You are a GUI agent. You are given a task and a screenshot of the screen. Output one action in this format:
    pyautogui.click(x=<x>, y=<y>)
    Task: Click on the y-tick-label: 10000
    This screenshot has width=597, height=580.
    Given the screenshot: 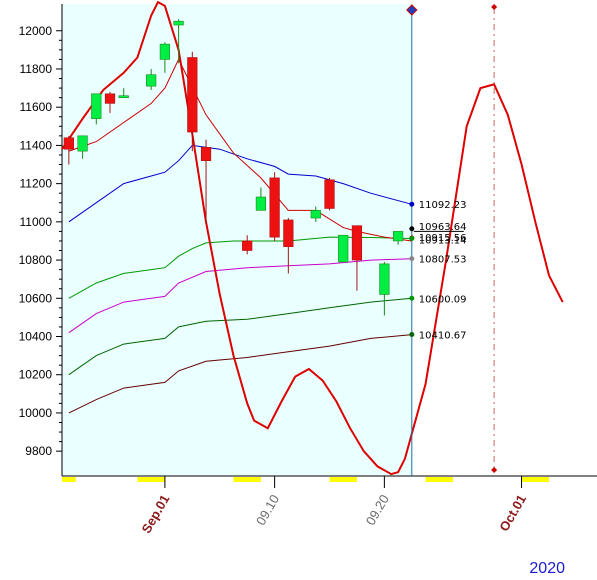 What is the action you would take?
    pyautogui.click(x=36, y=413)
    